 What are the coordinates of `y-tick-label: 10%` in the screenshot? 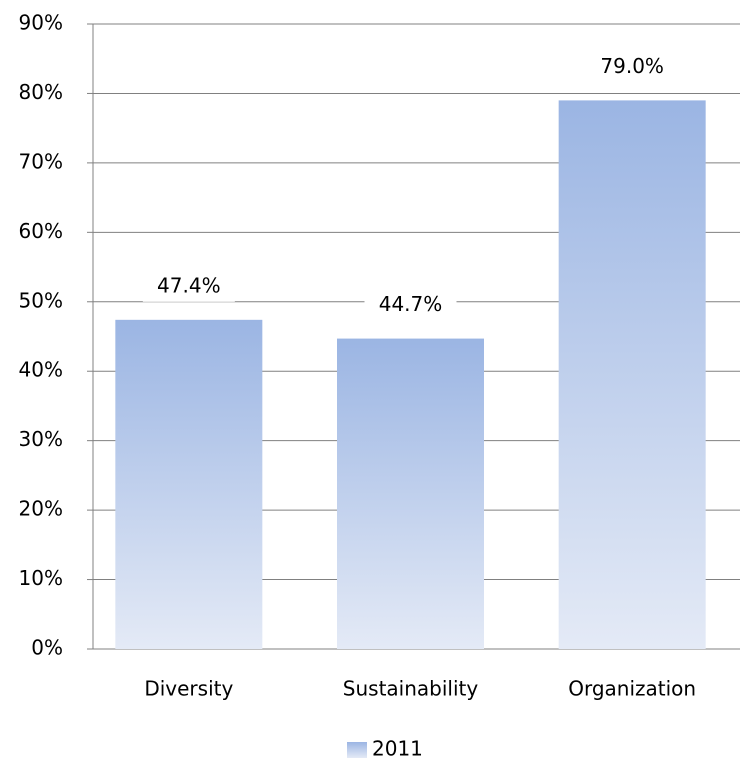 It's located at (41, 578).